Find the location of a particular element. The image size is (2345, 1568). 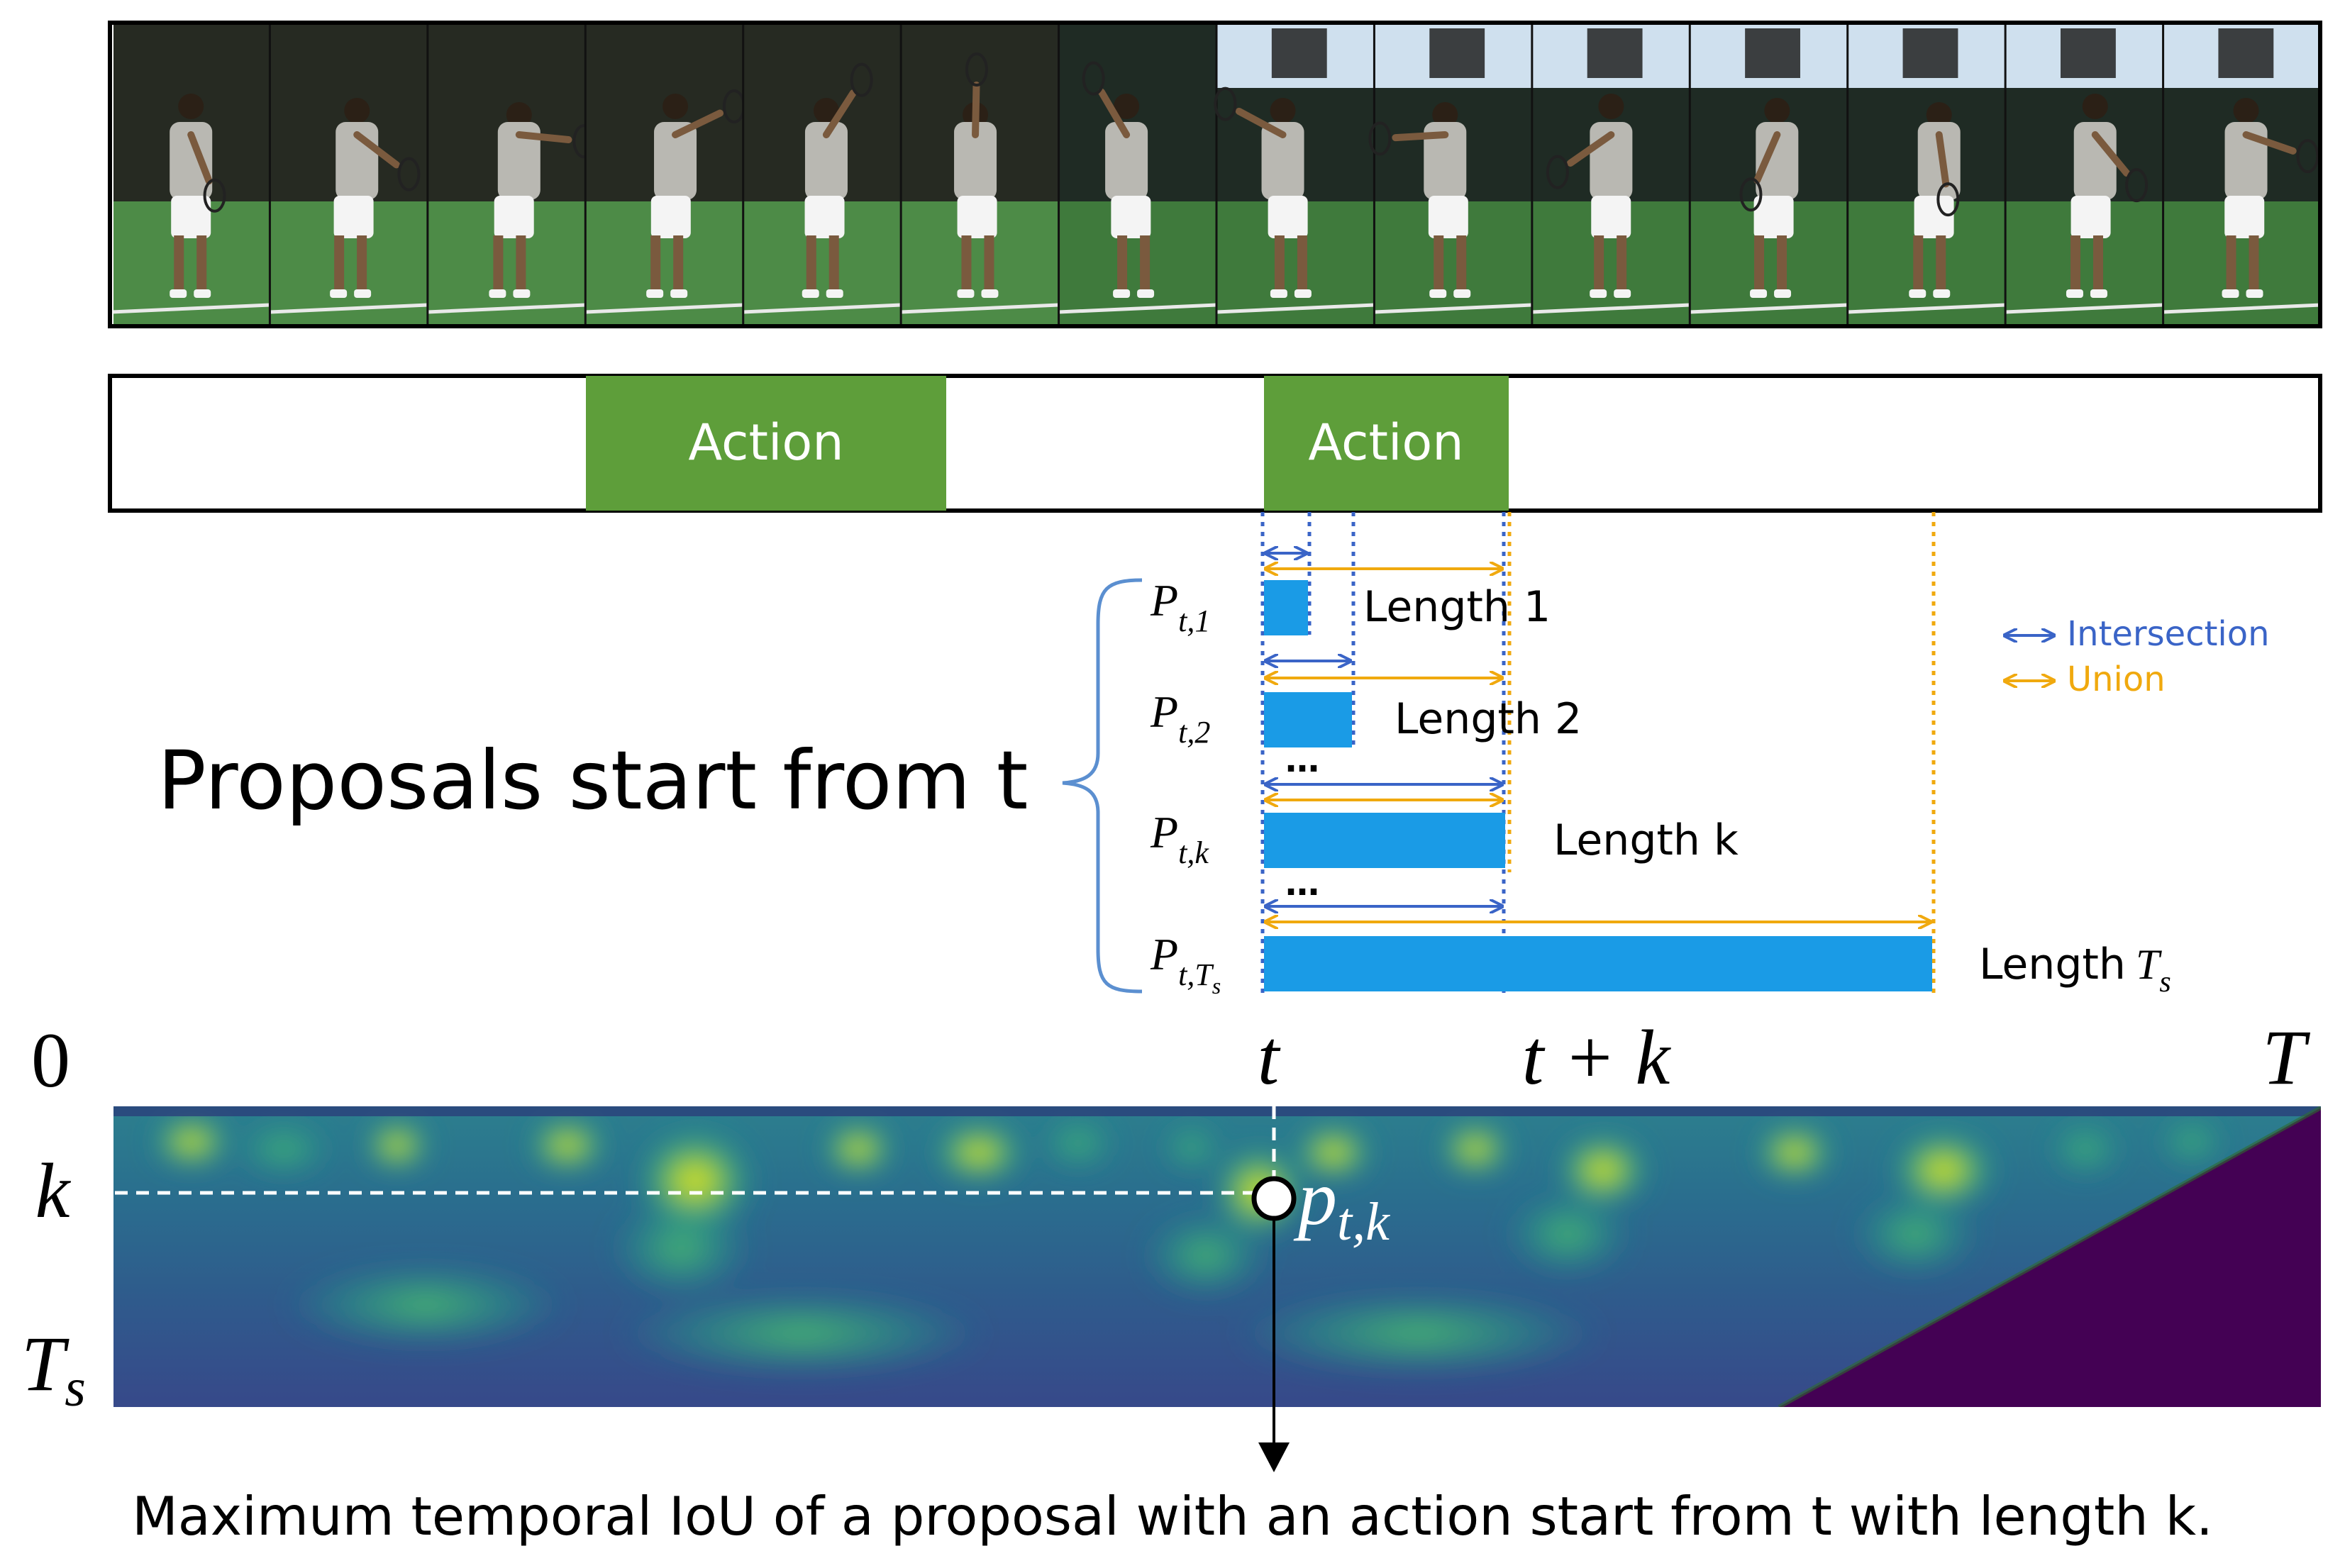

legend: Intersection Union is located at coordinates (2138, 656).